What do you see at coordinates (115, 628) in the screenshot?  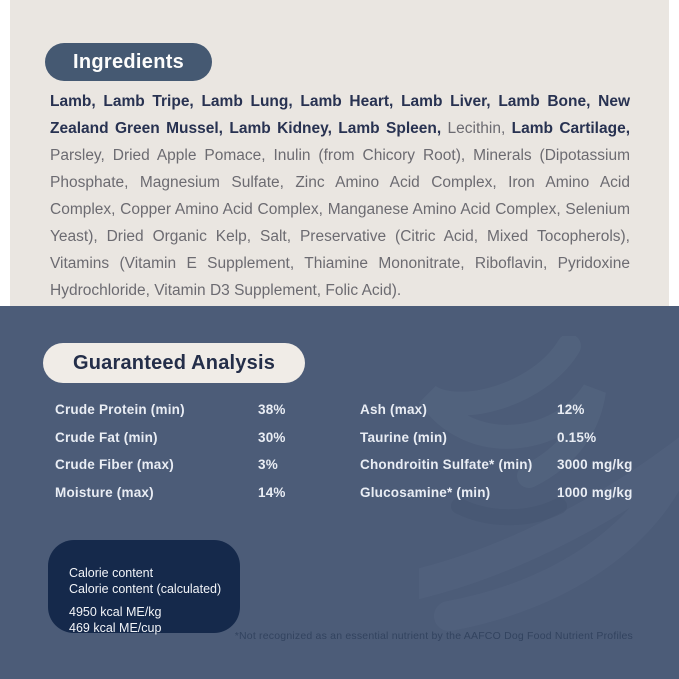 I see `calorie-value-cup: 469 kcal ME/cup` at bounding box center [115, 628].